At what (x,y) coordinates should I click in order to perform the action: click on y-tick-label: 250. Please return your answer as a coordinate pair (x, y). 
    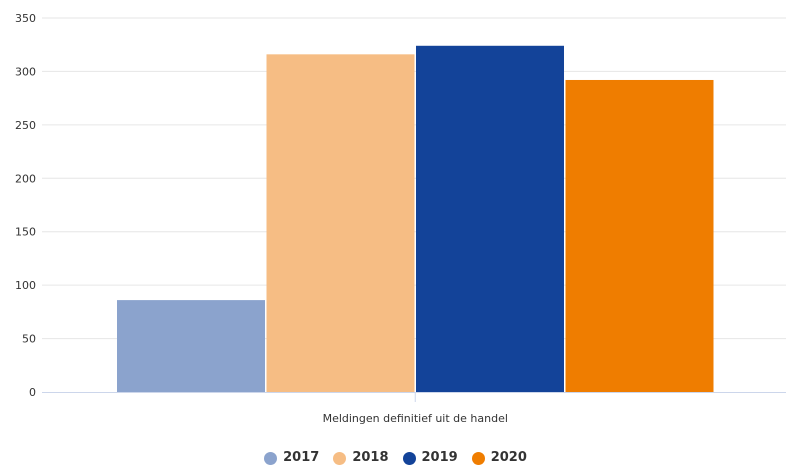
    Looking at the image, I should click on (25, 125).